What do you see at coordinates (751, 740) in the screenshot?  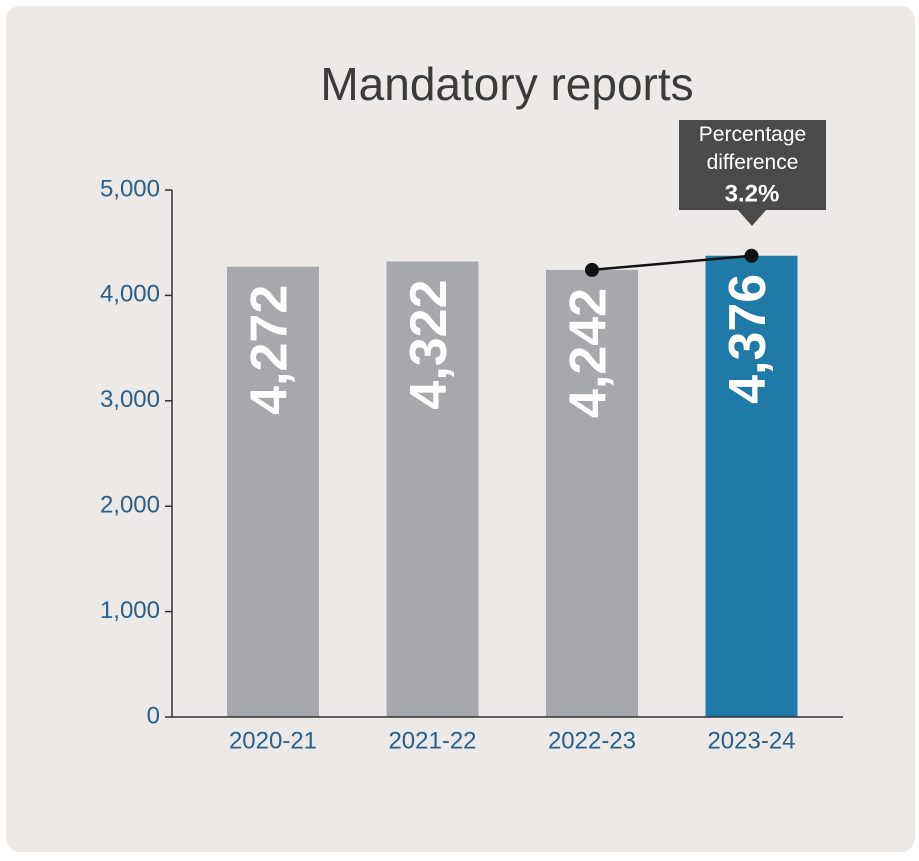 I see `x-tick-label: 2023-24` at bounding box center [751, 740].